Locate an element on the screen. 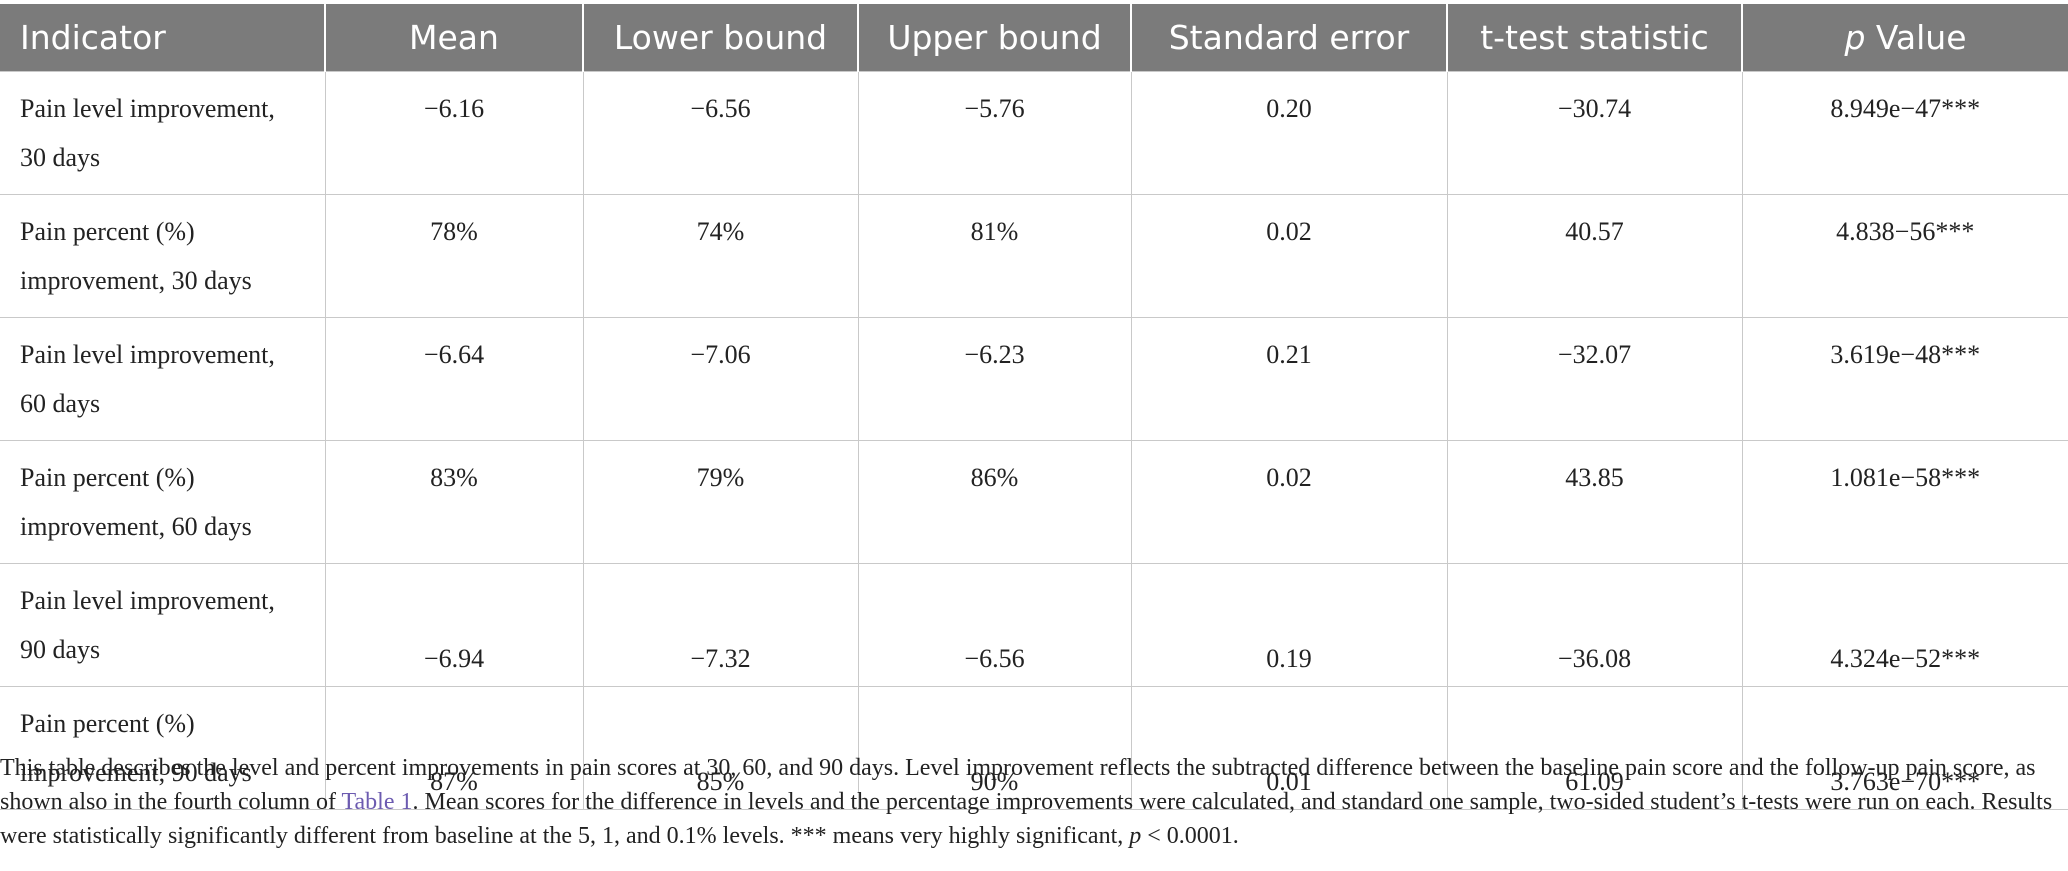 The image size is (2068, 871). header-p-value: p Value is located at coordinates (1905, 38).